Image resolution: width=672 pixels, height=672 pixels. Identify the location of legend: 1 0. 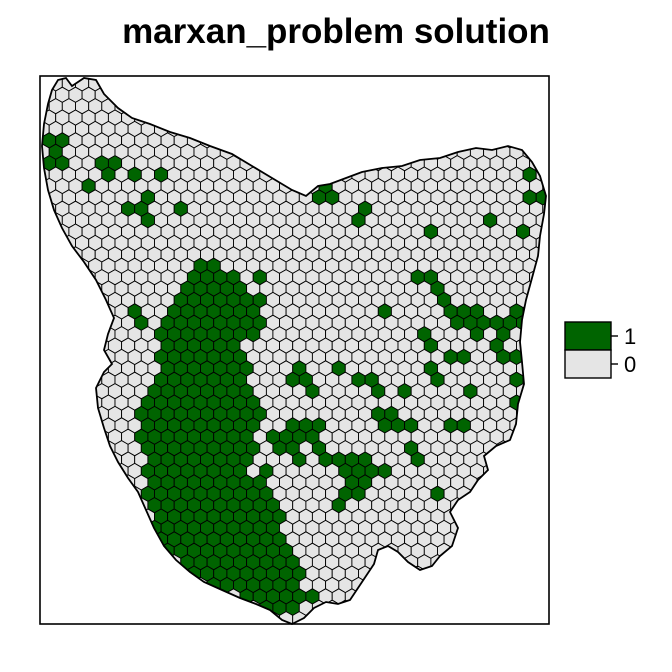
(600, 350).